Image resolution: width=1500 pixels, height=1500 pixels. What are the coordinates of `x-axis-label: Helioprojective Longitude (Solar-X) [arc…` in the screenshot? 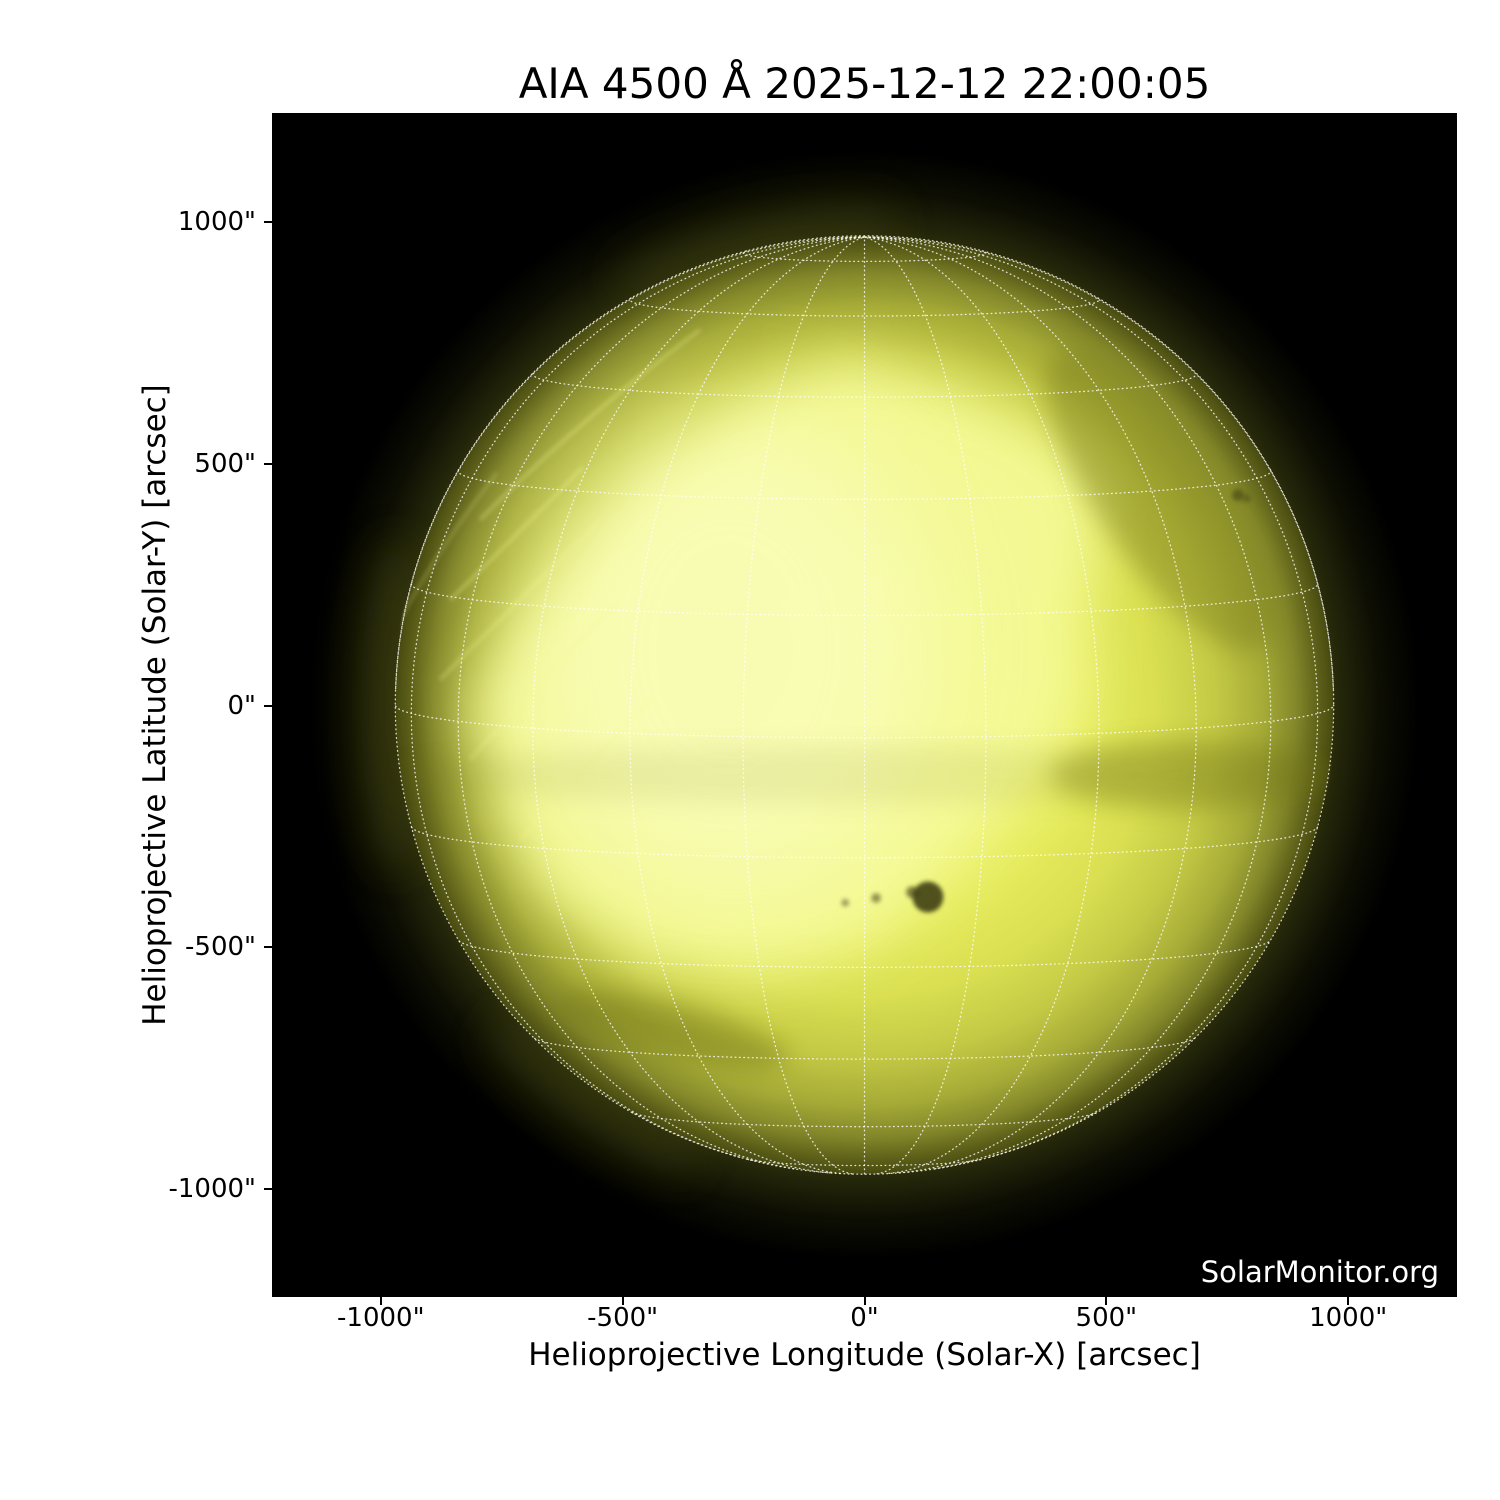 It's located at (864, 1355).